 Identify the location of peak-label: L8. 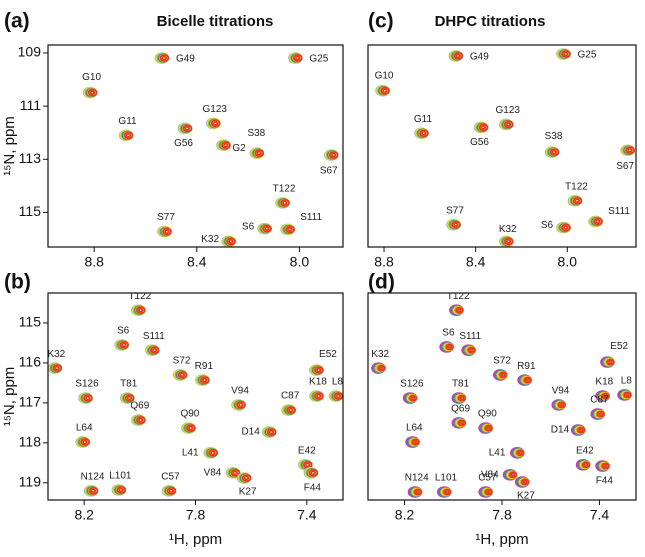
(627, 381).